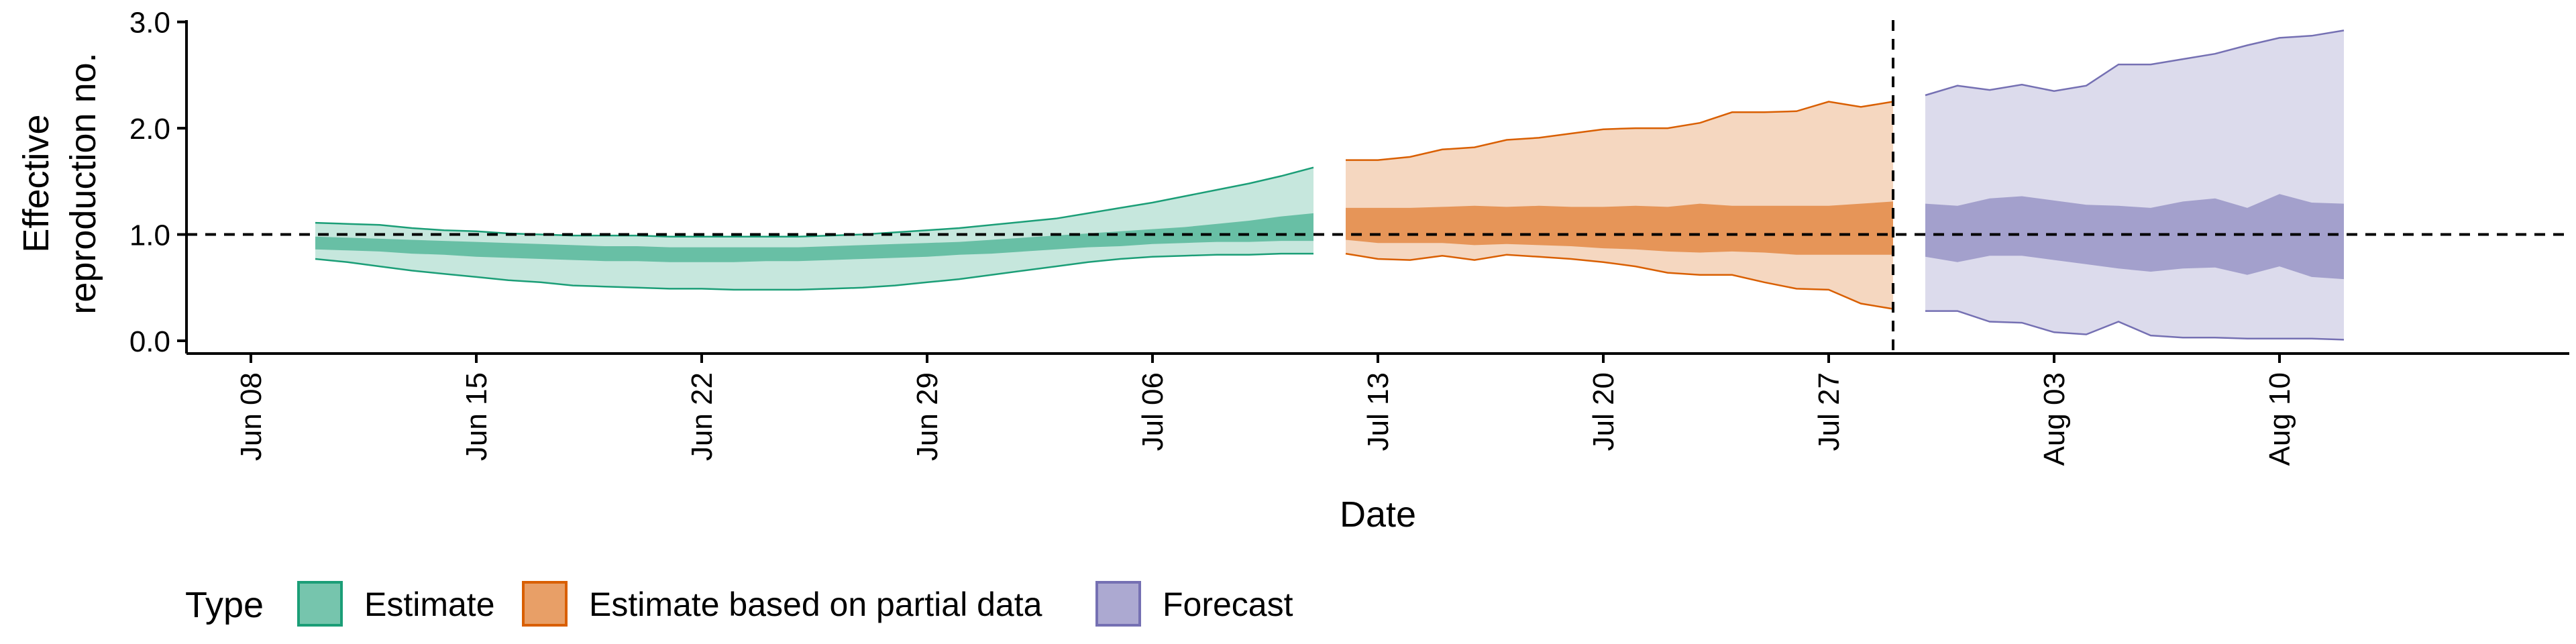 This screenshot has width=2576, height=644. I want to click on y-tick-label: 3.0, so click(149, 23).